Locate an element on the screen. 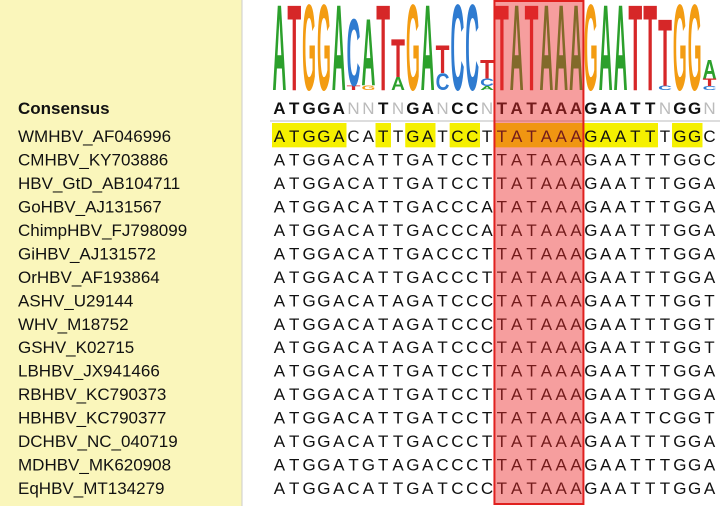 The image size is (720, 511). motif-box is located at coordinates (539, 252).